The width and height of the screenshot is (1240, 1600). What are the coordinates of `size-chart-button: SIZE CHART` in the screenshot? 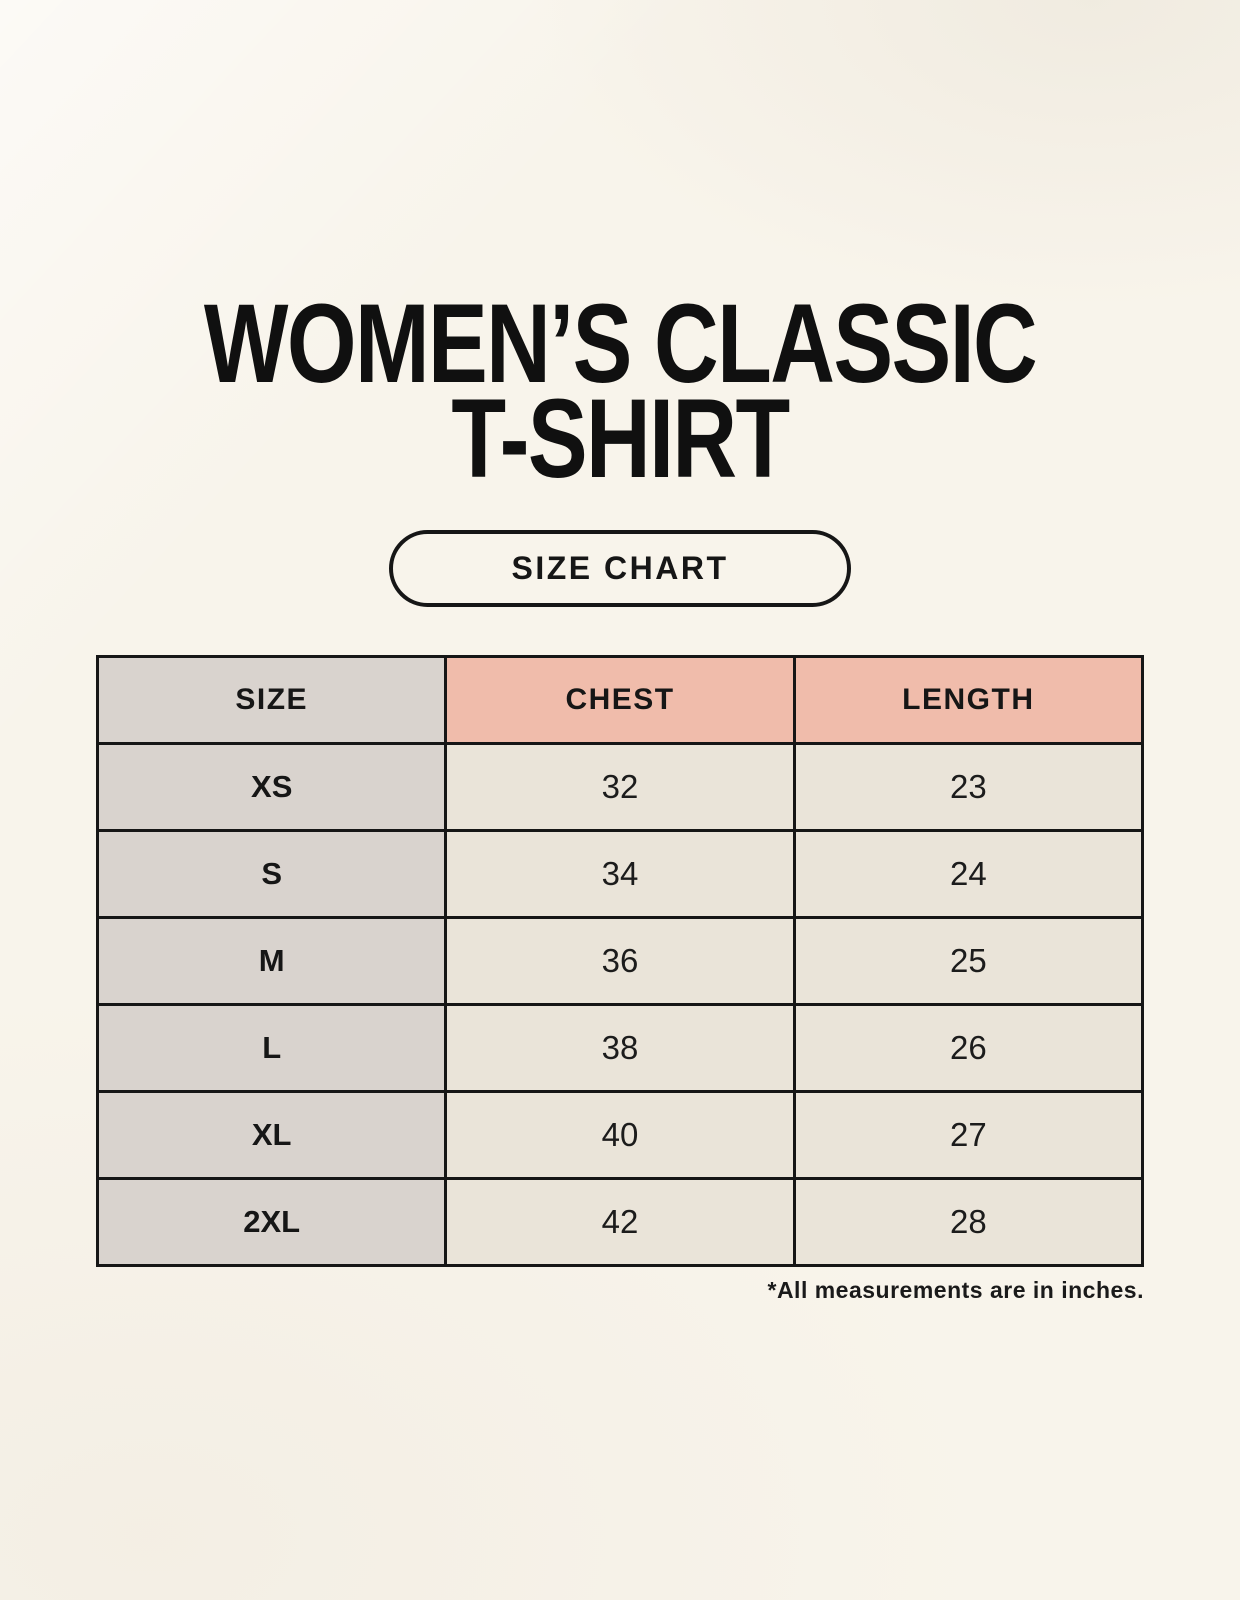 It's located at (620, 569).